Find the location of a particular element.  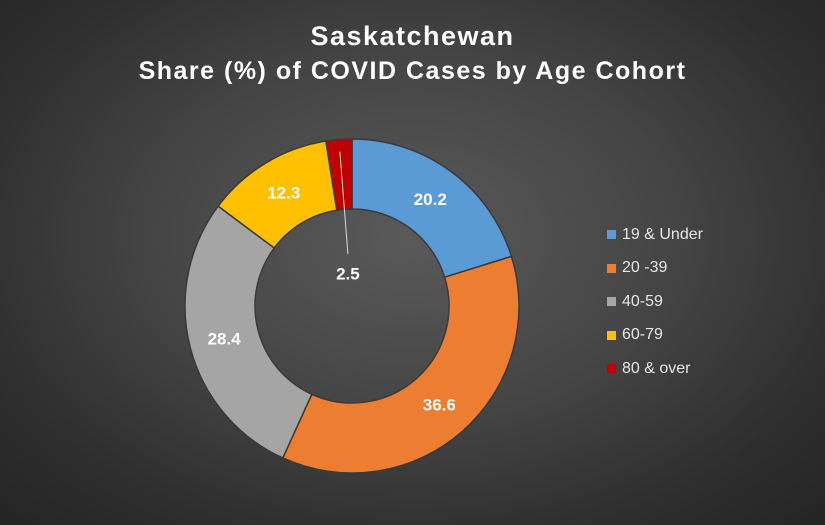

data-label-40-59: 28.4 is located at coordinates (225, 338).